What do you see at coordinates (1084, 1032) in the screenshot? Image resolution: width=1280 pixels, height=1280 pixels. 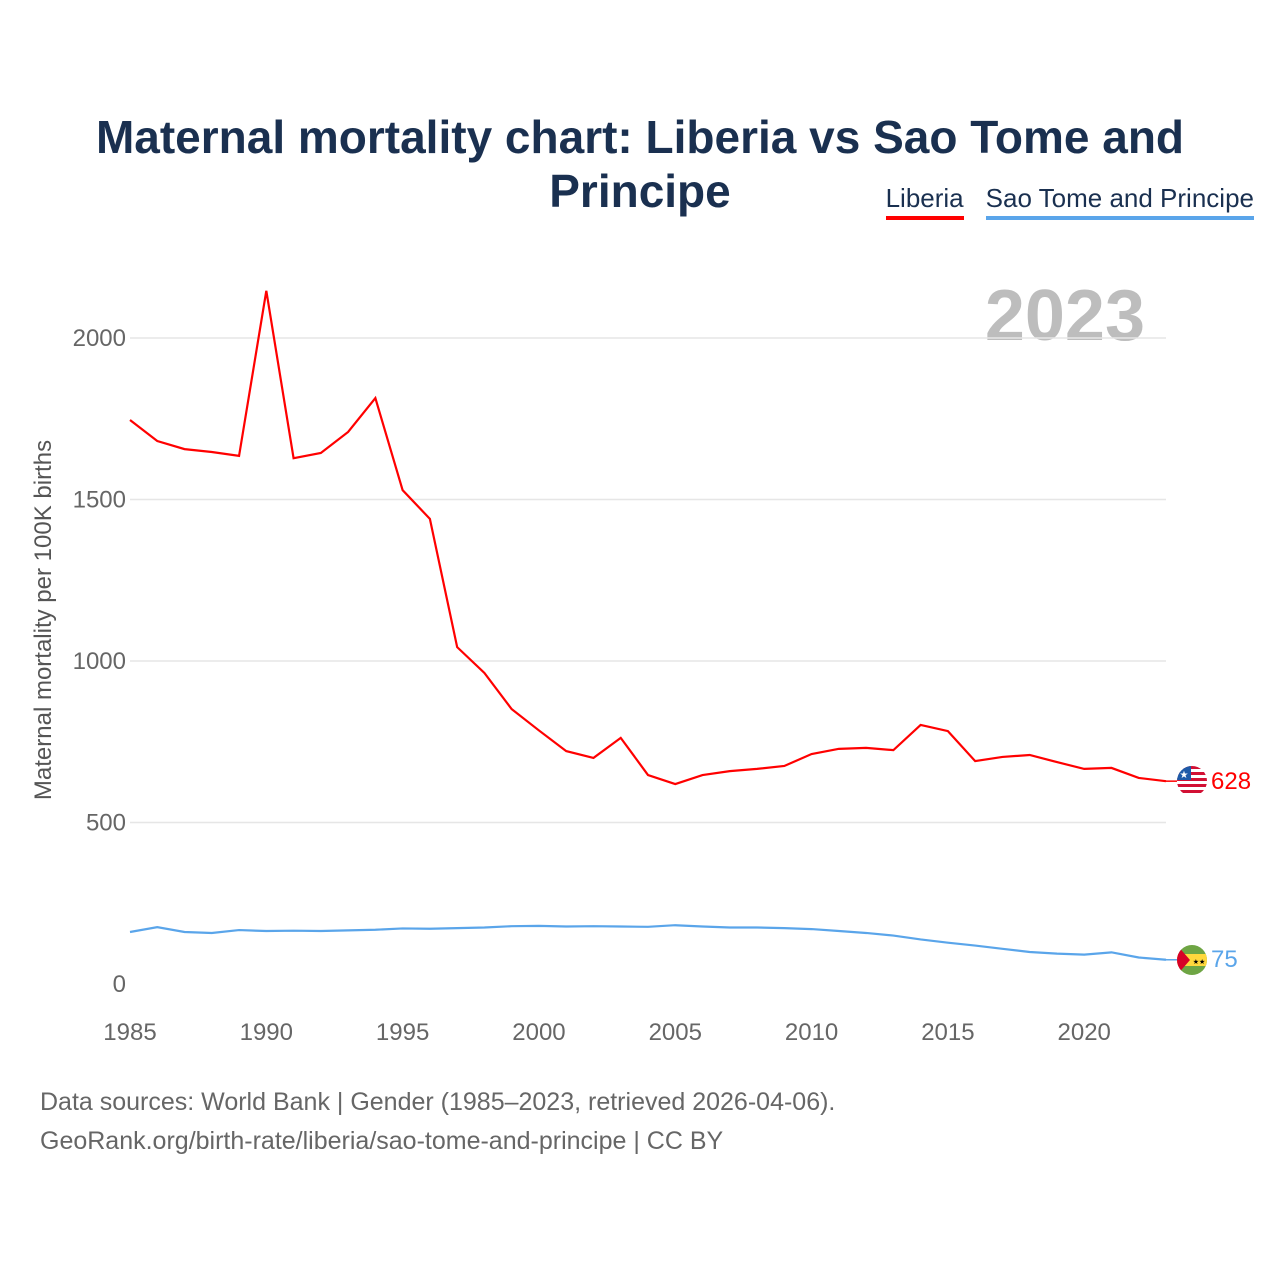 I see `x-tick-label: 2020` at bounding box center [1084, 1032].